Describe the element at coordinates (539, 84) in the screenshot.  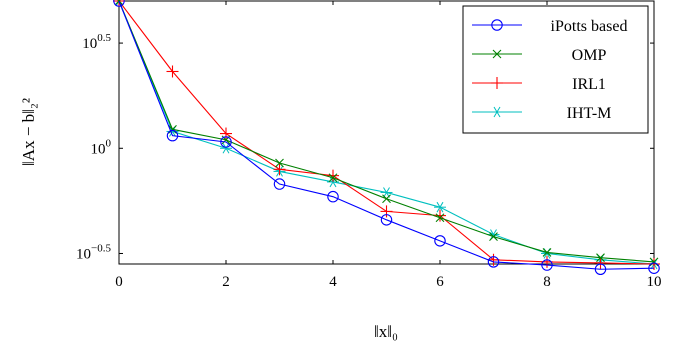
I see `legend-entry: IRL1` at that location.